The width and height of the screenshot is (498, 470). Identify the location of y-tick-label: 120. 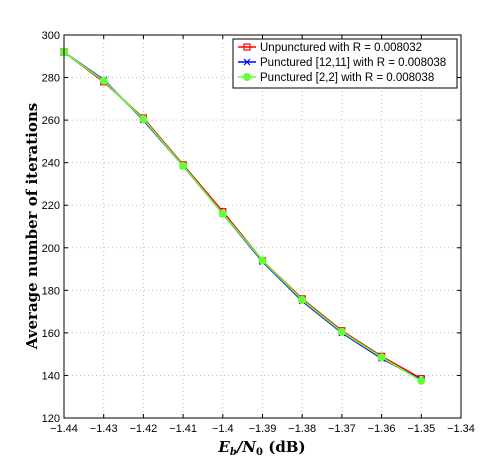
(51, 419).